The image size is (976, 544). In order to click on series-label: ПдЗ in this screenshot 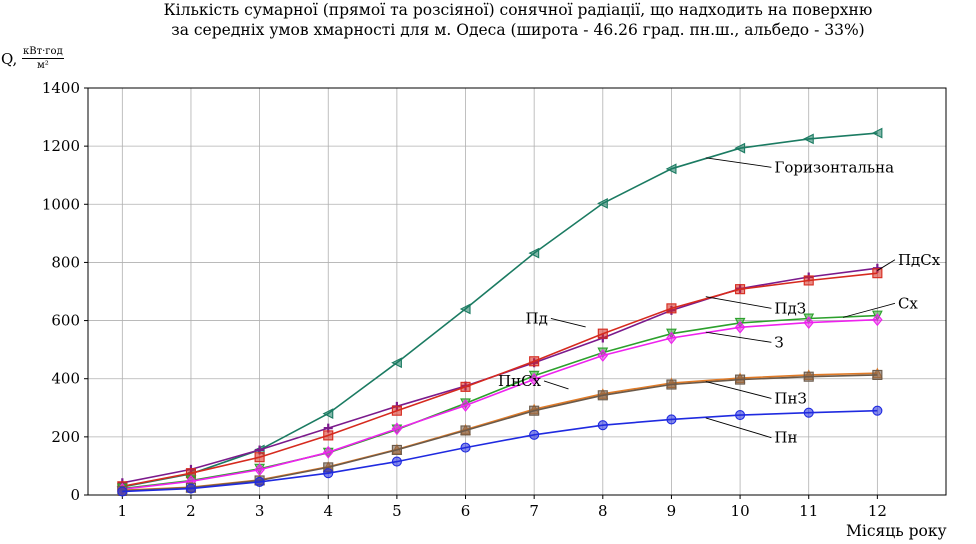, I will do `click(790, 308)`.